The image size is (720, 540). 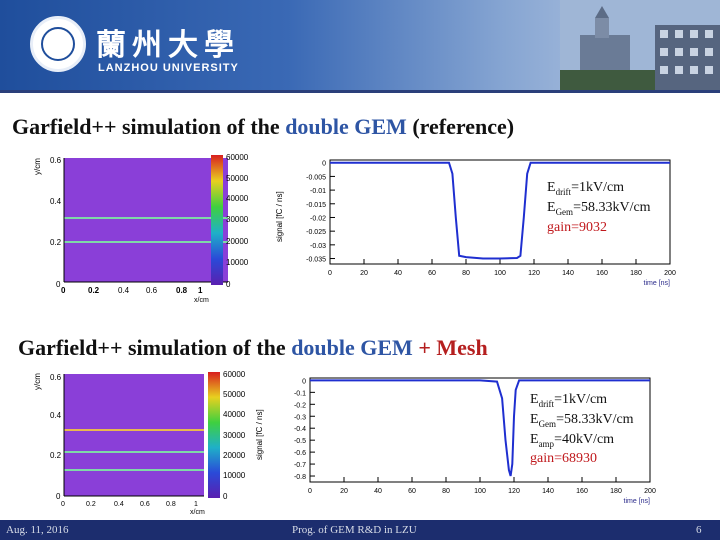 I want to click on signal-ytick: -0.03, so click(x=318, y=246).